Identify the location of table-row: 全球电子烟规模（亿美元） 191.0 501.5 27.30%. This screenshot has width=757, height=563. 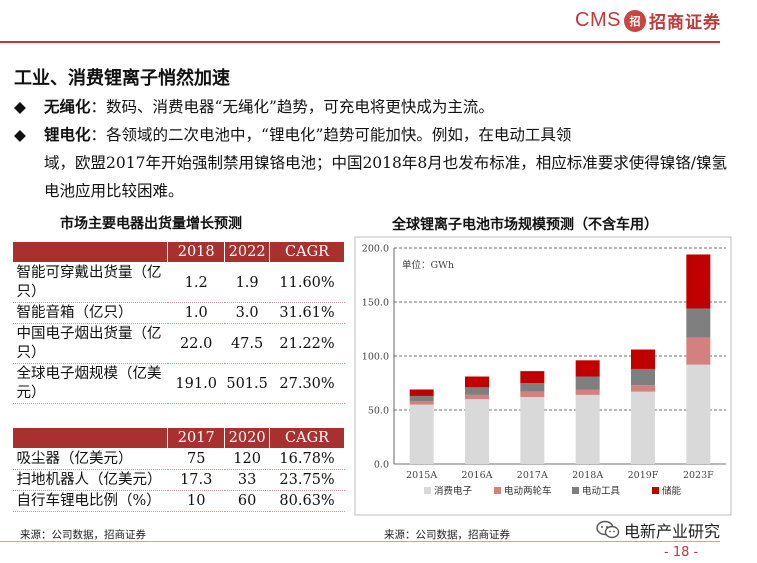
(178, 383).